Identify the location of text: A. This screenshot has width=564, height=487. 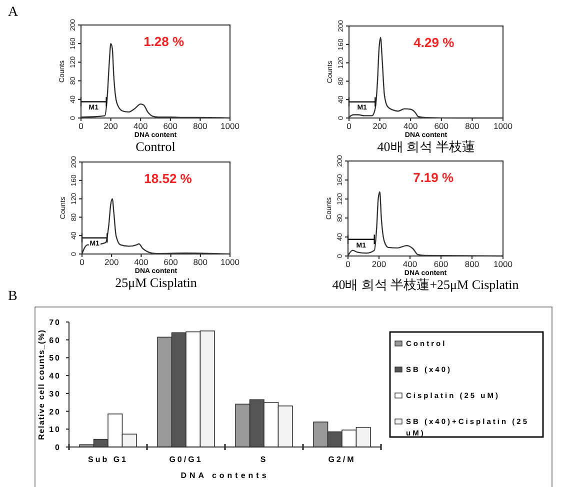
(13, 12).